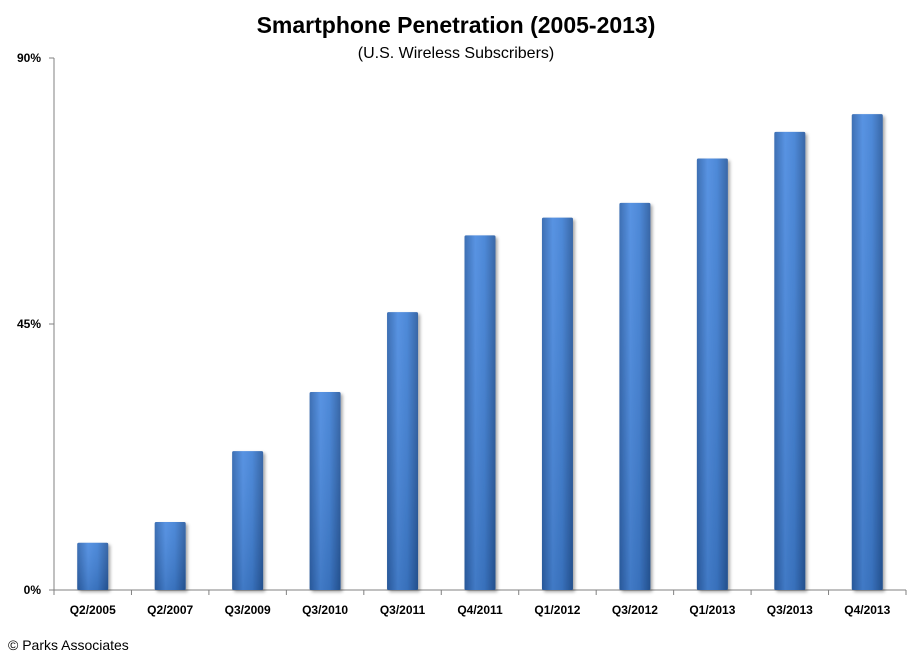  What do you see at coordinates (29, 324) in the screenshot?
I see `y-tick-label: 45%` at bounding box center [29, 324].